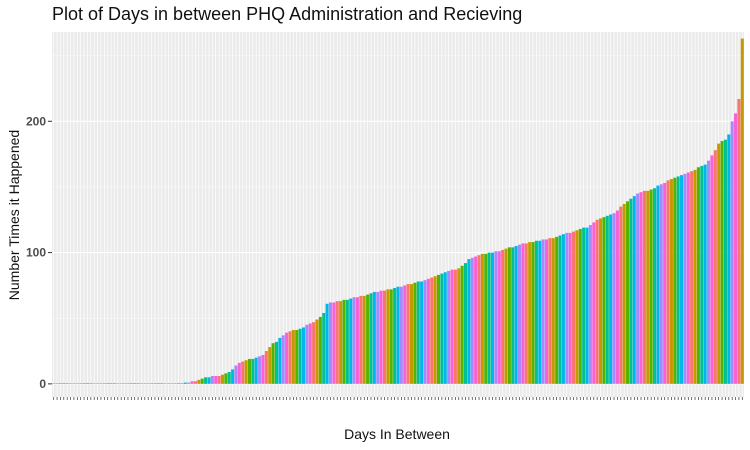 The height and width of the screenshot is (450, 750). Describe the element at coordinates (398, 398) in the screenshot. I see `x-axis-ticks` at that location.